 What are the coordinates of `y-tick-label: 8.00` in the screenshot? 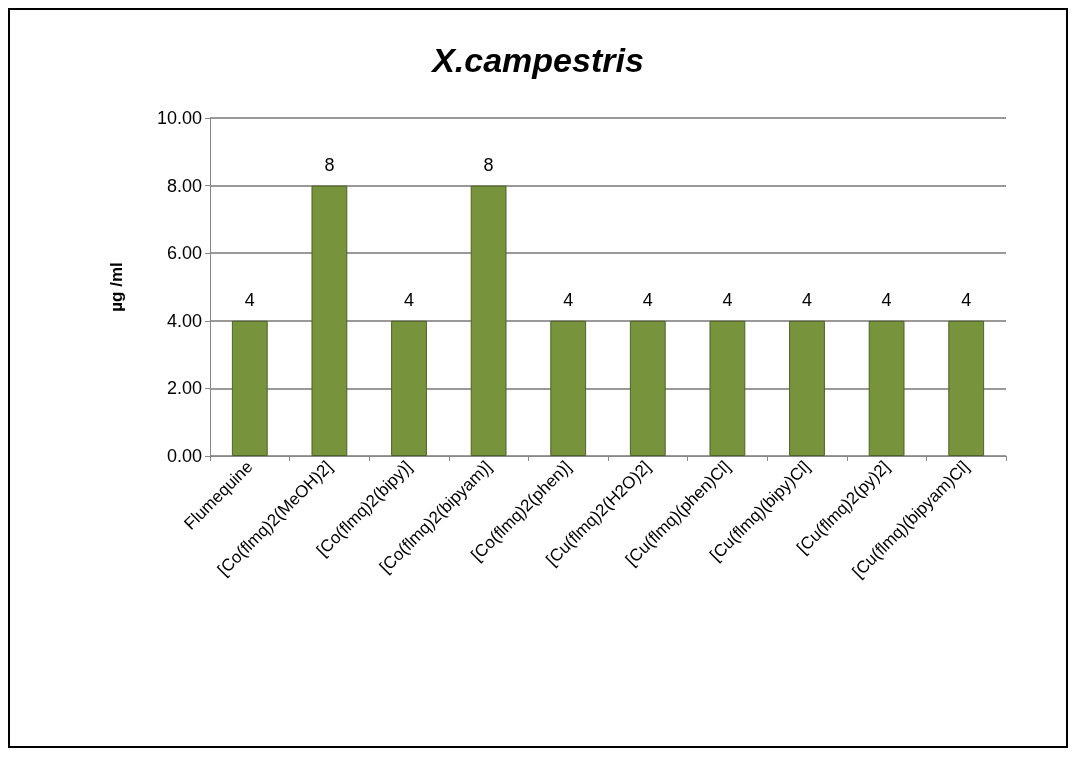 It's located at (184, 185).